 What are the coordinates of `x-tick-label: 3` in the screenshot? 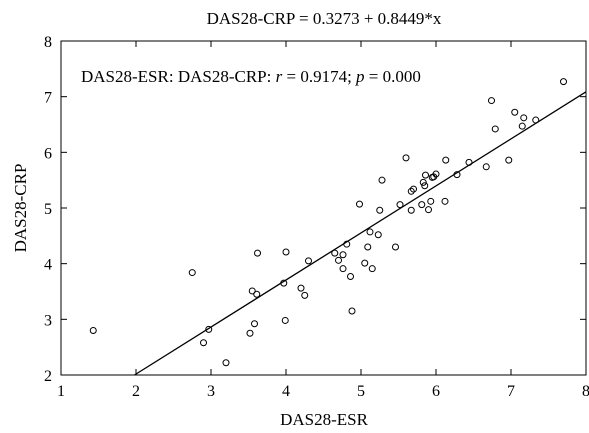 It's located at (211, 391).